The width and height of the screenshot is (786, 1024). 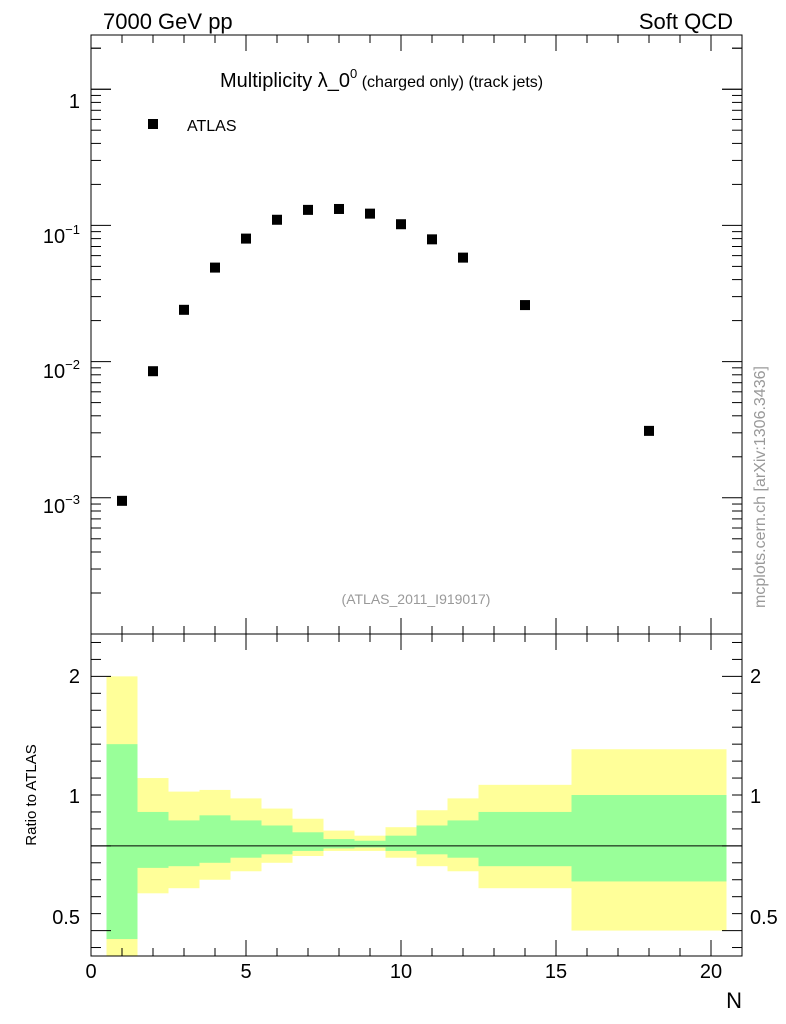 What do you see at coordinates (285, 81) in the screenshot?
I see `plot-title-main: Multiplicity λ_0` at bounding box center [285, 81].